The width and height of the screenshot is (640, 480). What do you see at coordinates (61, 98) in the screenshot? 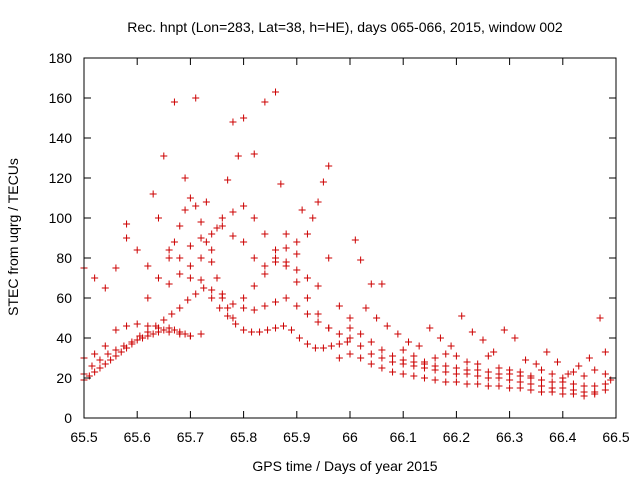
I see `y-tick-label: 160` at bounding box center [61, 98].